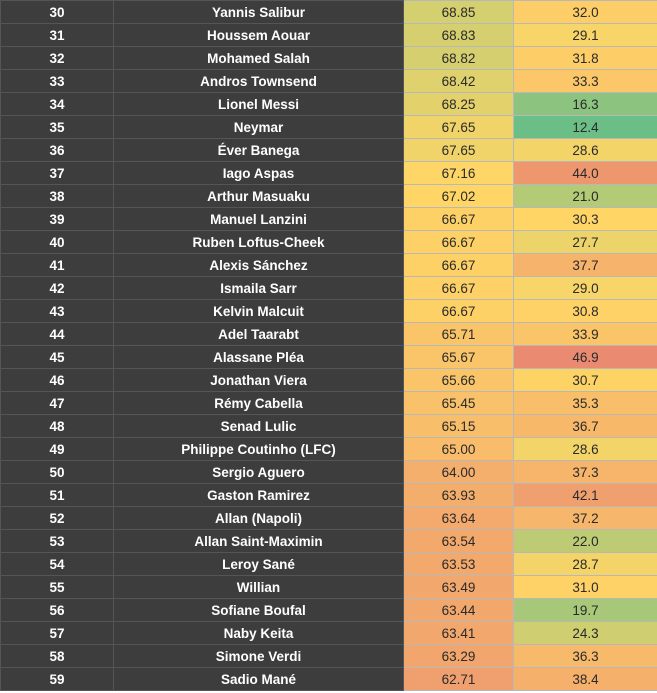 The image size is (657, 693). What do you see at coordinates (258, 12) in the screenshot?
I see `player-name-cell: Yannis Salibur` at bounding box center [258, 12].